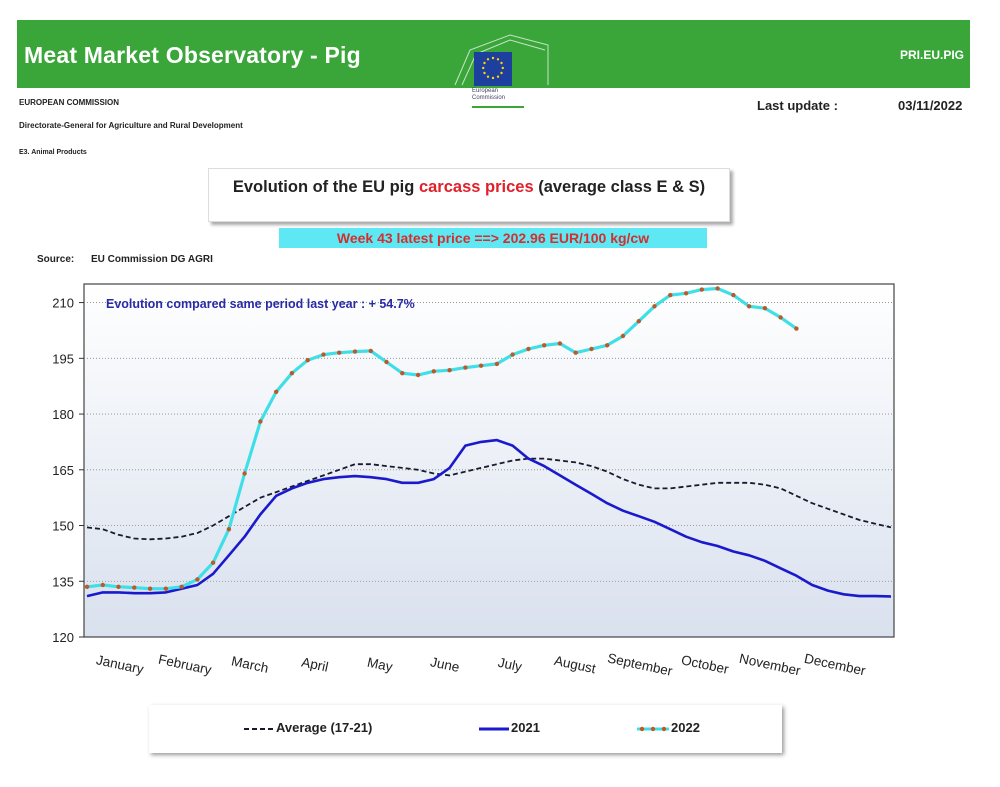  Describe the element at coordinates (259, 728) in the screenshot. I see `legend-swatch-average` at that location.